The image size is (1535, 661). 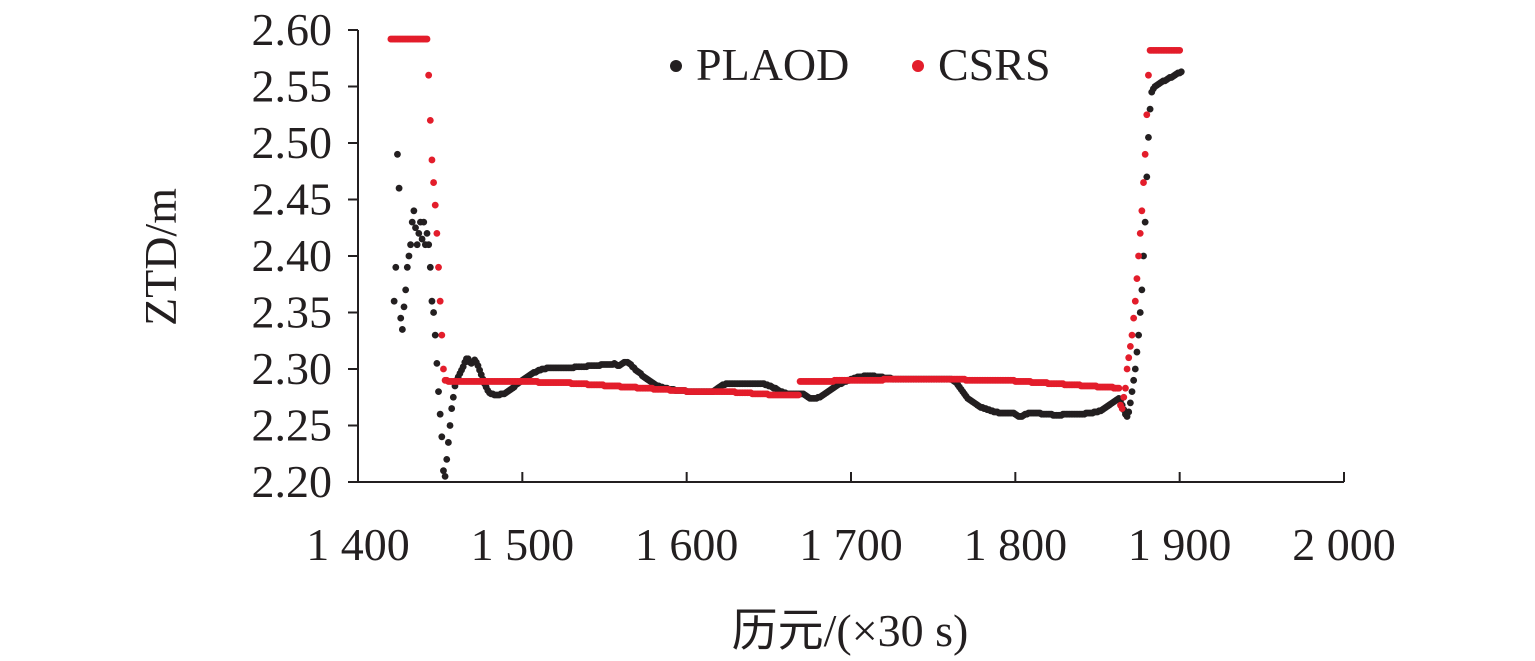 I want to click on y-tick-label: 2.40, so click(x=292, y=255).